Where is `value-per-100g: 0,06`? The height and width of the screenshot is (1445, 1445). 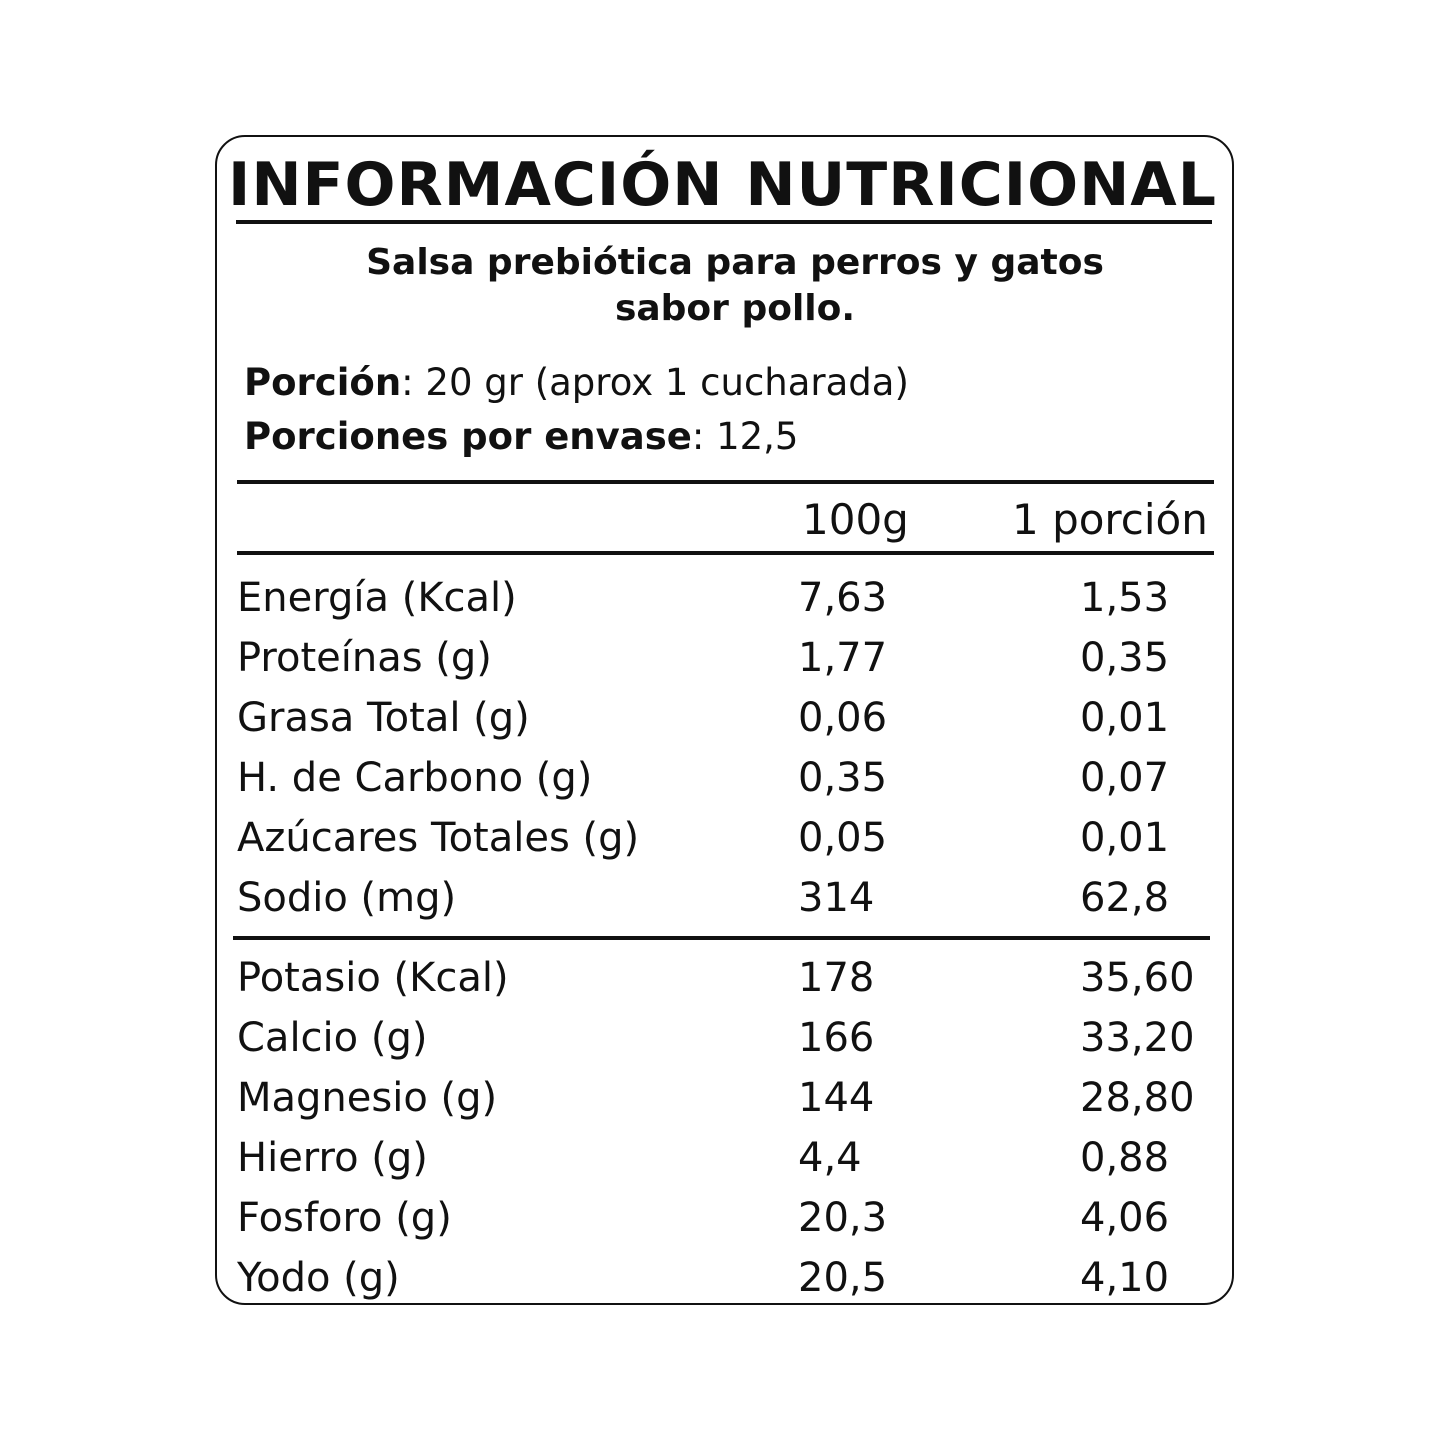 value-per-100g: 0,06 is located at coordinates (843, 718).